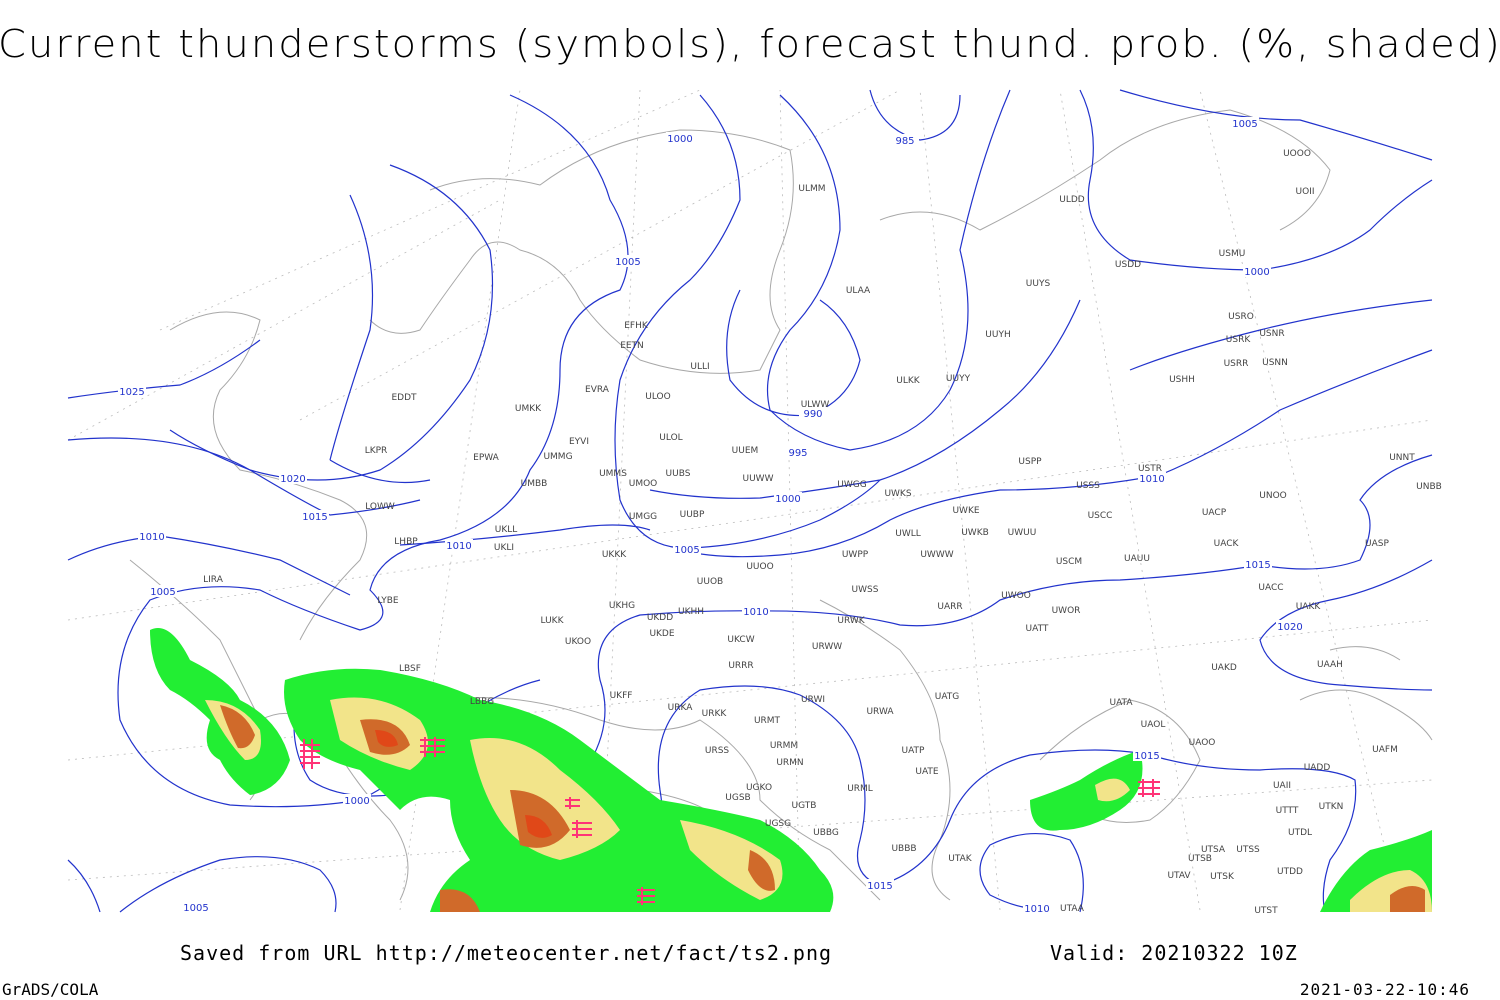  I want to click on station-label: UUOO, so click(759, 567).